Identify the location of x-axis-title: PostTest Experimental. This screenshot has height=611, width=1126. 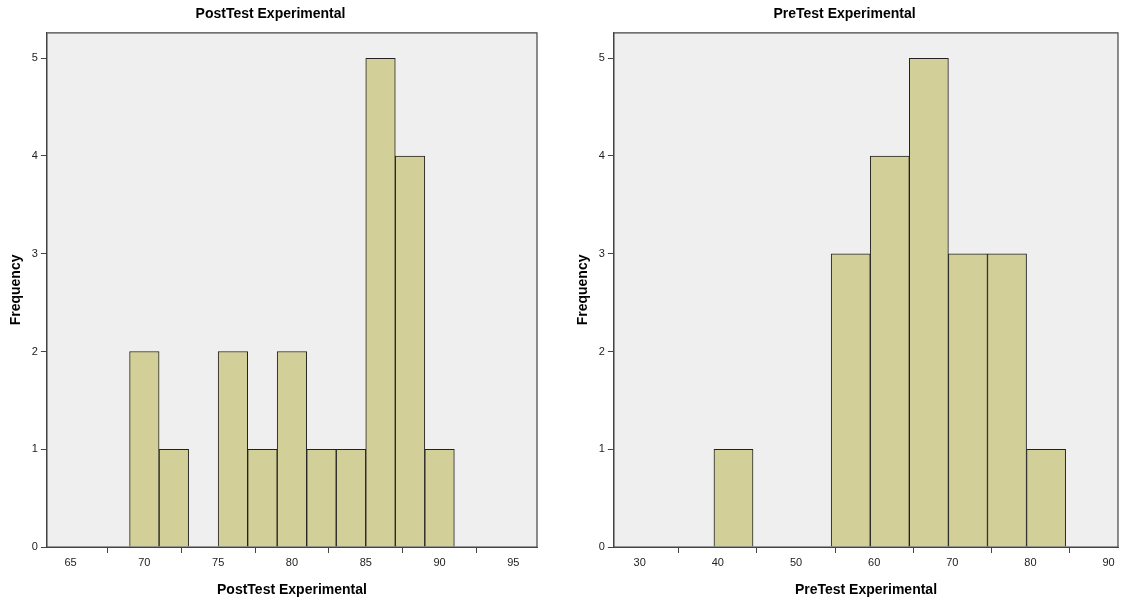
(292, 589).